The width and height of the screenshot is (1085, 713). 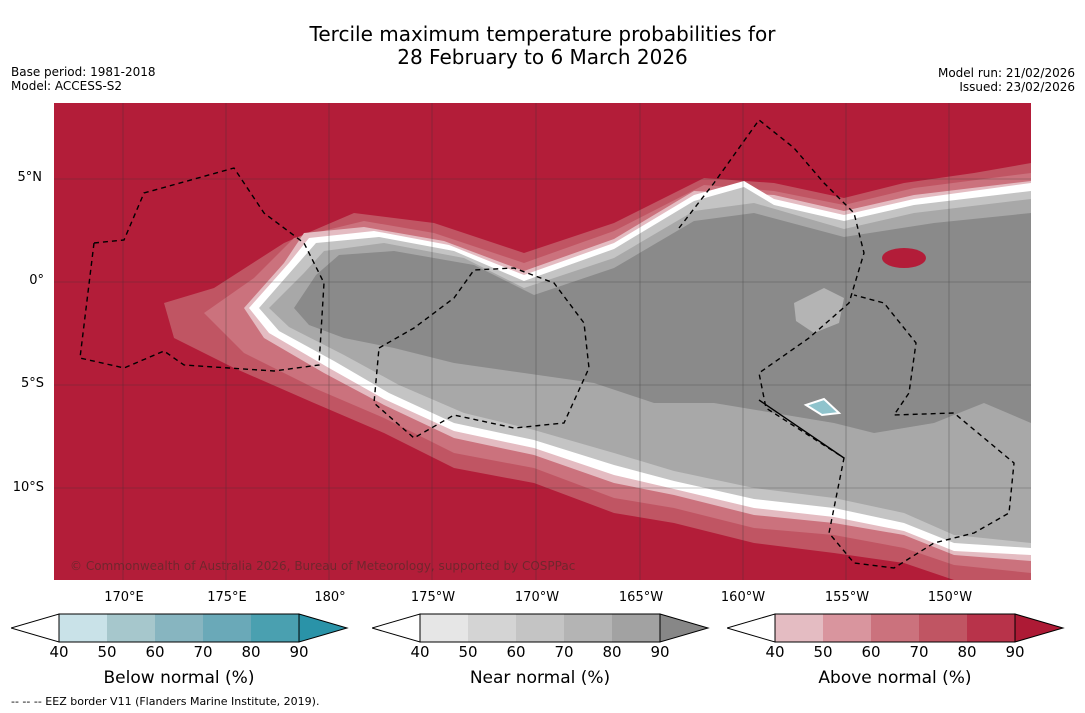 I want to click on tick-below-40: 40, so click(x=59, y=652).